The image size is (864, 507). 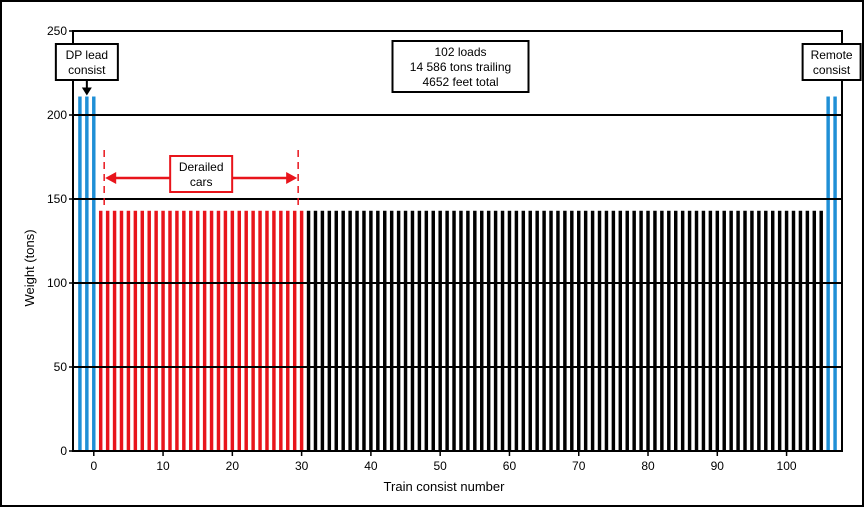 I want to click on x-tick-label: 20, so click(x=233, y=466).